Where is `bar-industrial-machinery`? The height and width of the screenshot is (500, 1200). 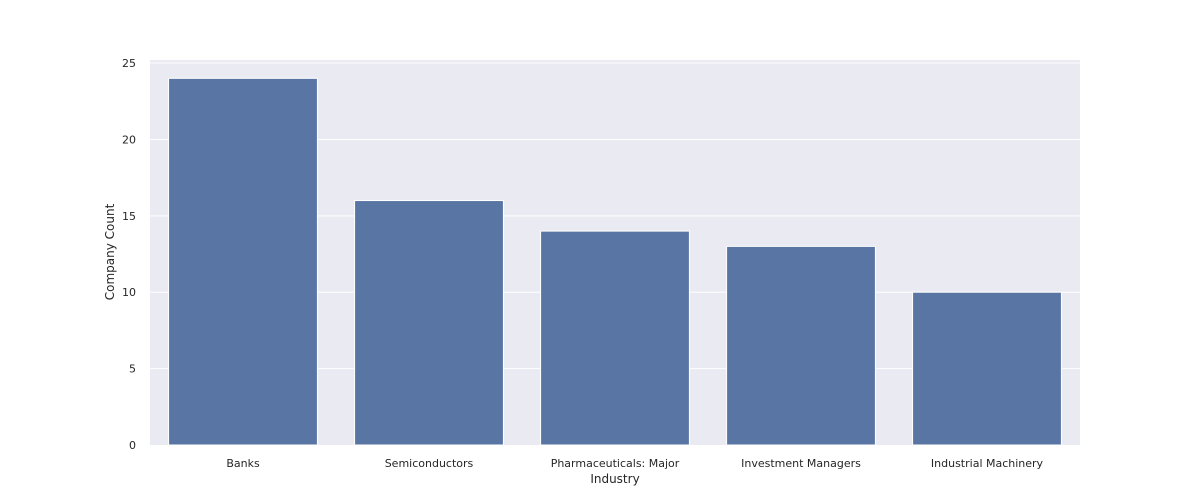 bar-industrial-machinery is located at coordinates (987, 368).